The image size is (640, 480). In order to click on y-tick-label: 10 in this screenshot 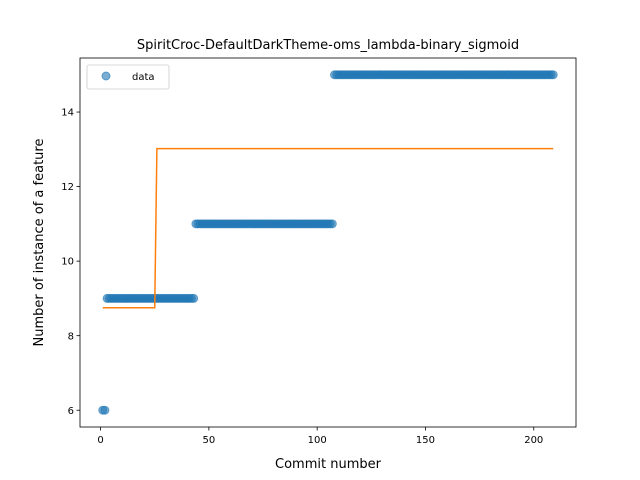, I will do `click(67, 262)`.